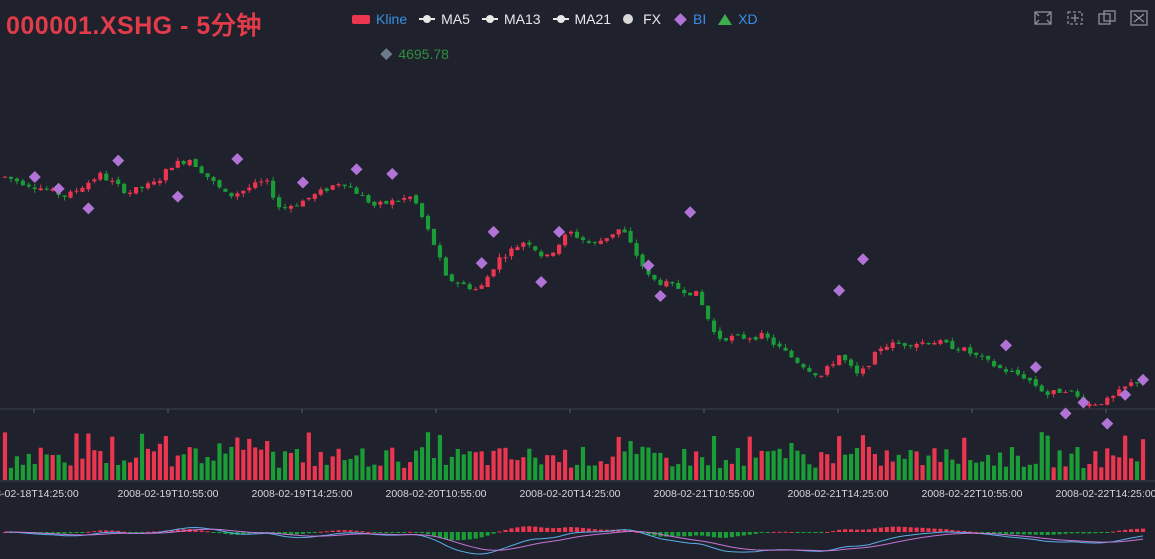 This screenshot has width=1155, height=559. What do you see at coordinates (689, 19) in the screenshot?
I see `legend-item-bi: BI` at bounding box center [689, 19].